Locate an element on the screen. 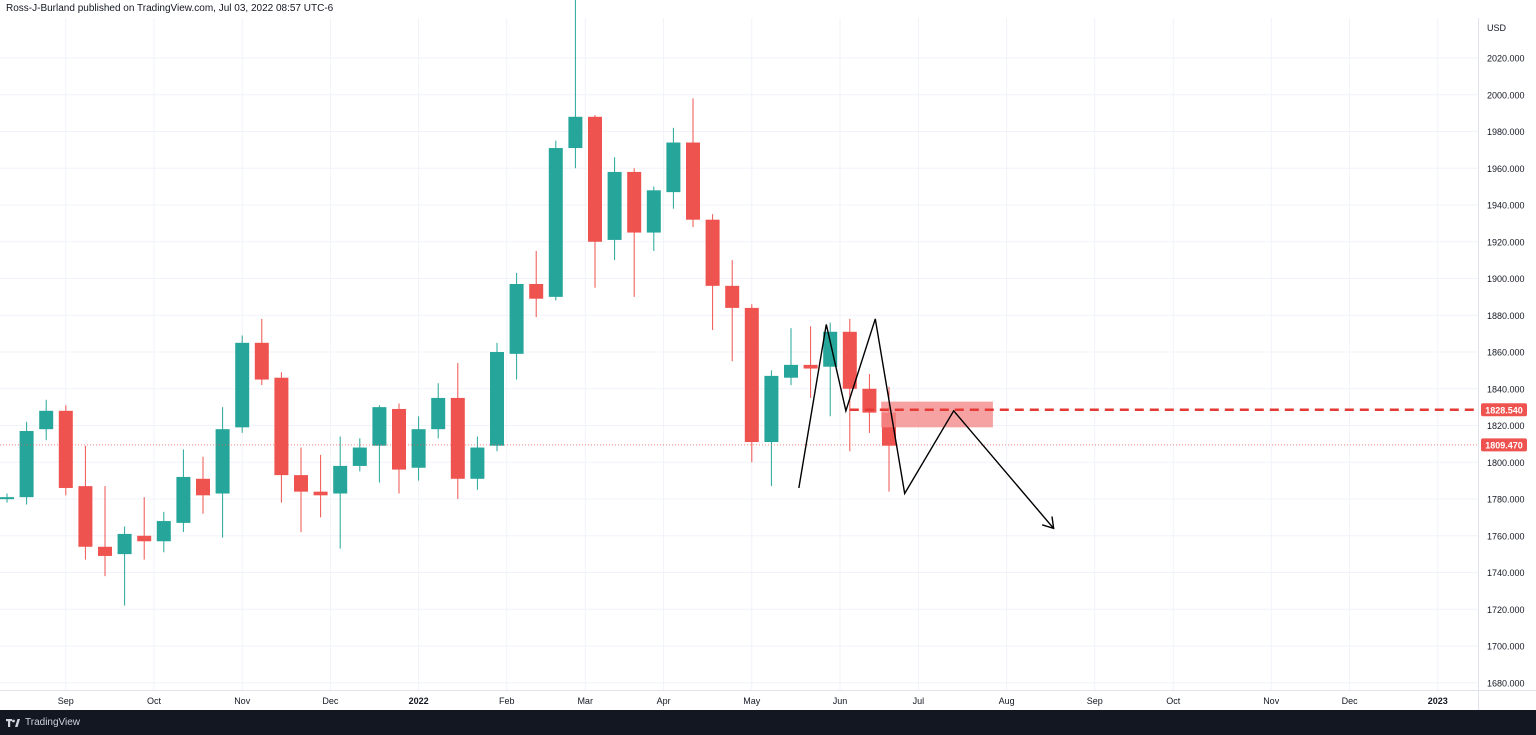 This screenshot has width=1536, height=735. x-tick-label: 2022 is located at coordinates (419, 701).